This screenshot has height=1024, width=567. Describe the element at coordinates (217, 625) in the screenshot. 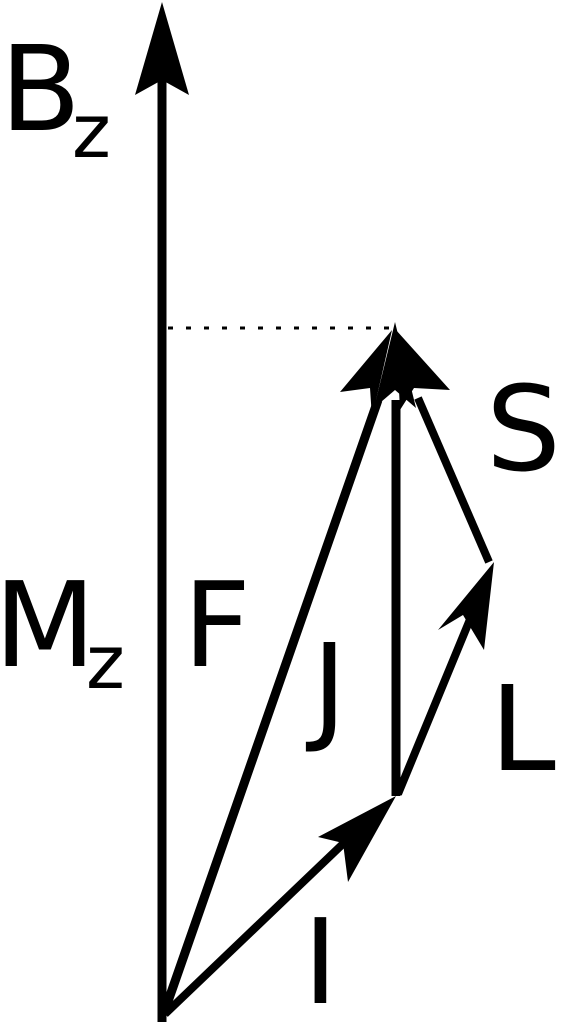

I see `vector-f-label: F` at that location.